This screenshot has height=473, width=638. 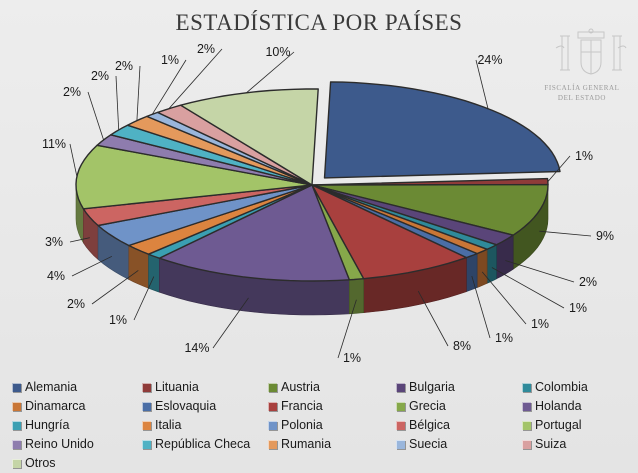 What do you see at coordinates (294, 387) in the screenshot?
I see `legend-item: Austria` at bounding box center [294, 387].